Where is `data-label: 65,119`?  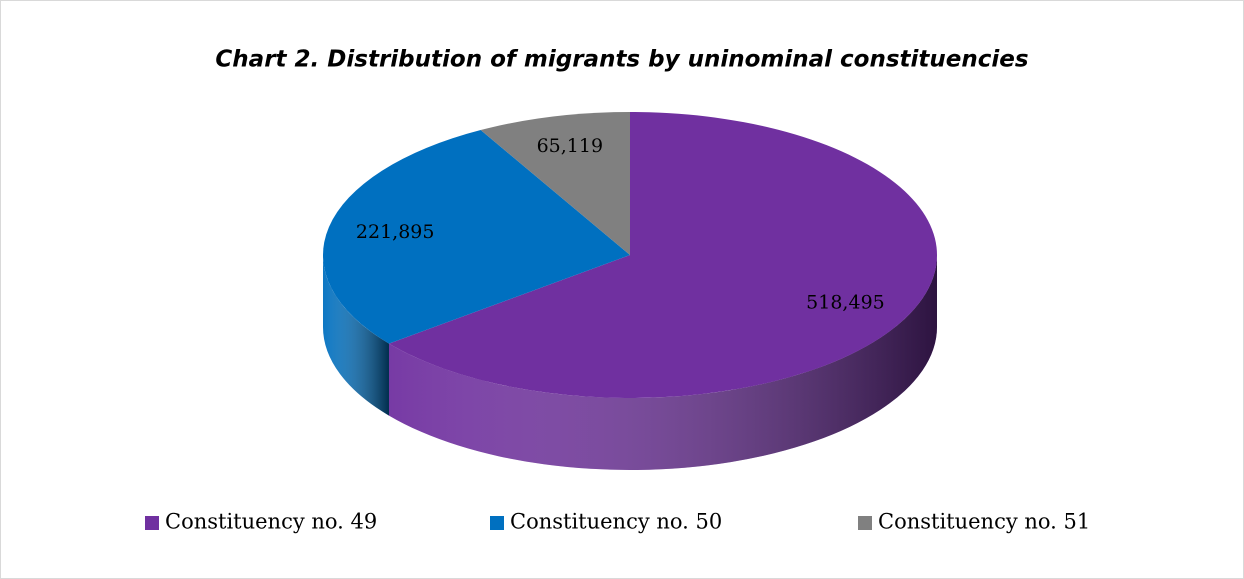 data-label: 65,119 is located at coordinates (570, 146).